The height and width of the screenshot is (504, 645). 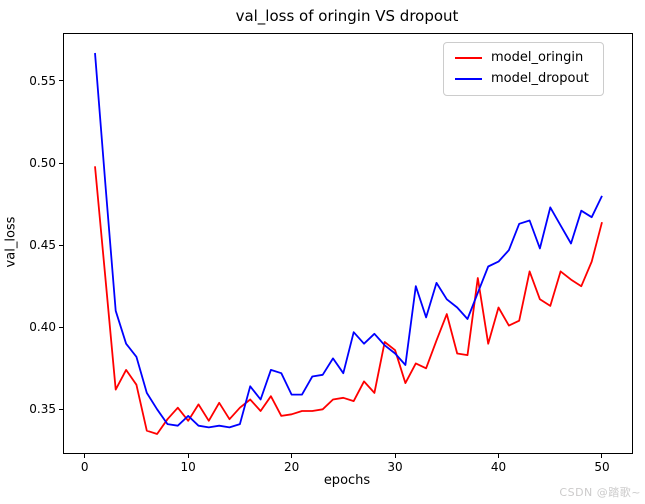 I want to click on legend-line-blue, so click(x=468, y=79).